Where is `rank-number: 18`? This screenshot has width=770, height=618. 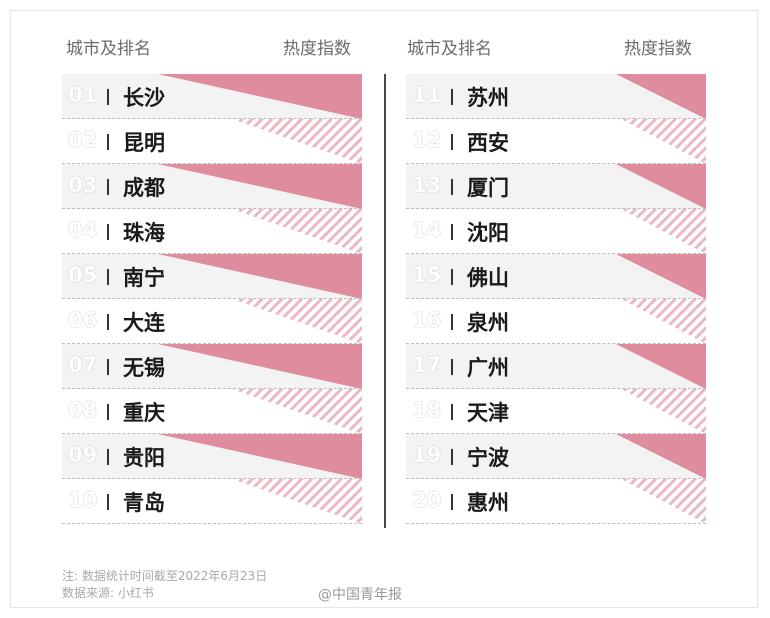
rank-number: 18 is located at coordinates (427, 410).